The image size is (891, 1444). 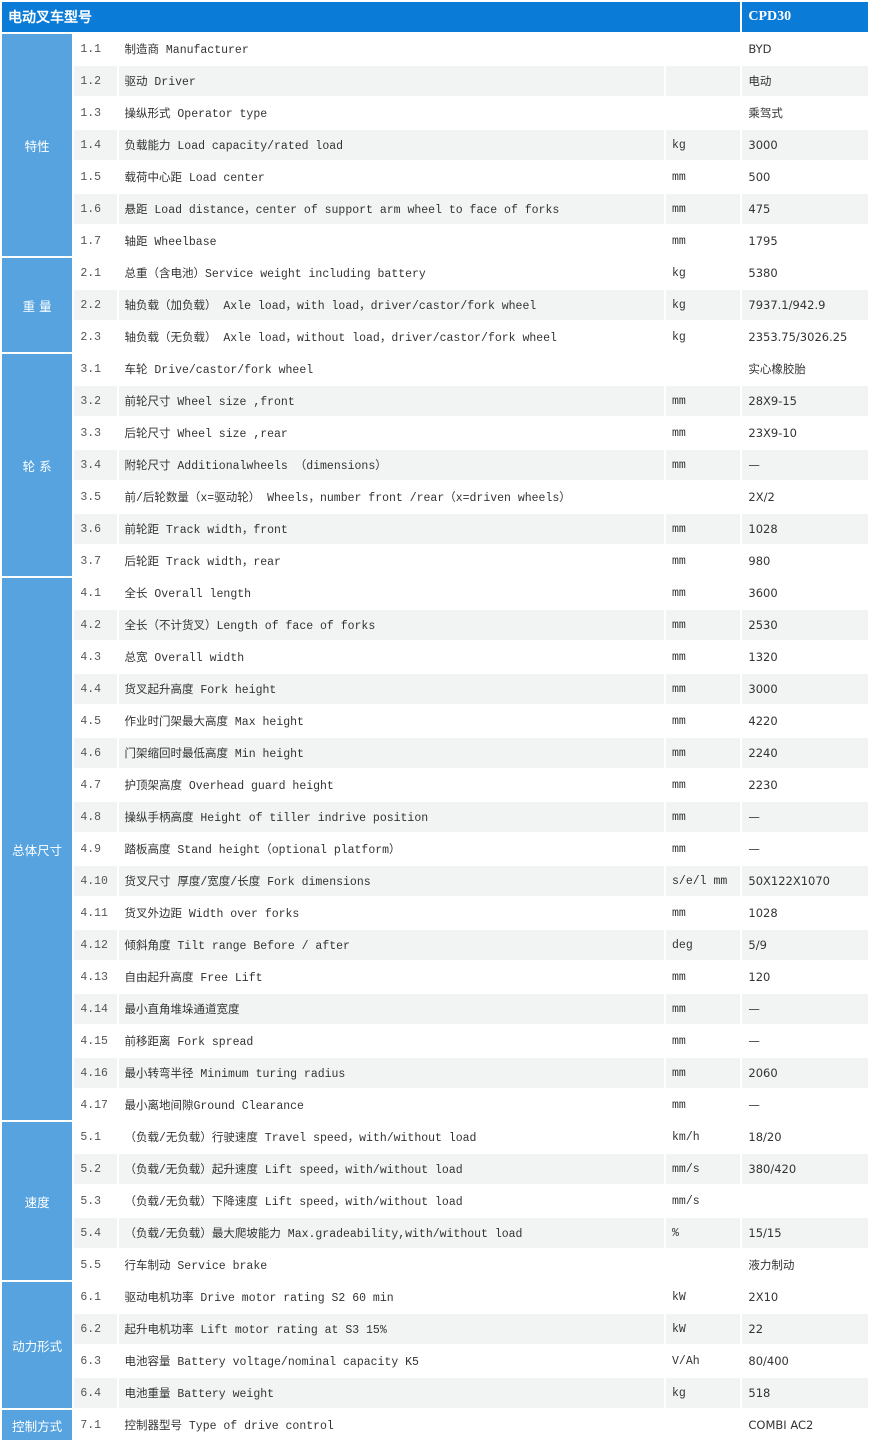 What do you see at coordinates (435, 241) in the screenshot?
I see `table-row: 1.7 轴距 Wheelbase mm 1795` at bounding box center [435, 241].